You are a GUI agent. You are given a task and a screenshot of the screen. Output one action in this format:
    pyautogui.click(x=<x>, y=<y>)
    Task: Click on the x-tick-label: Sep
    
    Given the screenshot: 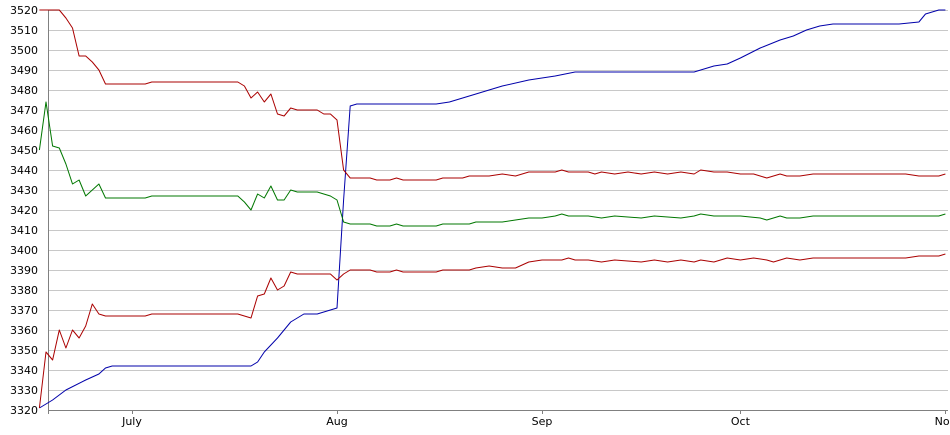 What is the action you would take?
    pyautogui.click(x=542, y=421)
    